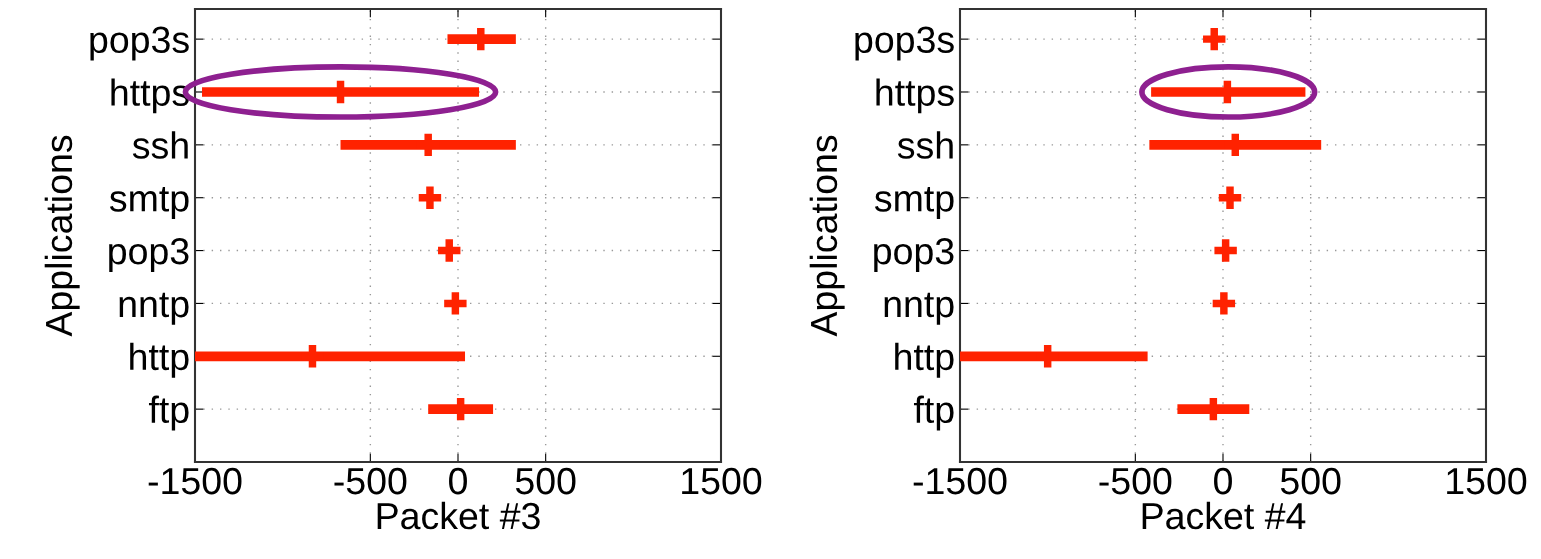  What do you see at coordinates (458, 515) in the screenshot?
I see `x-axis-title: Packet #3` at bounding box center [458, 515].